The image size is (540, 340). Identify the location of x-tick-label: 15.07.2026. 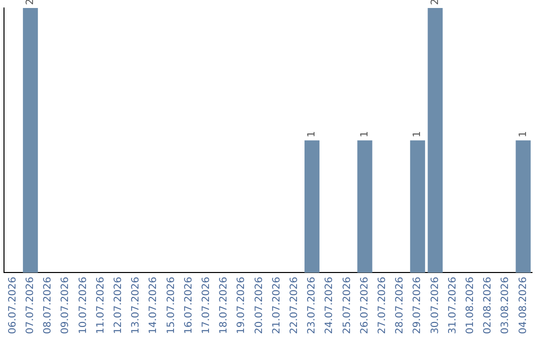
(171, 305).